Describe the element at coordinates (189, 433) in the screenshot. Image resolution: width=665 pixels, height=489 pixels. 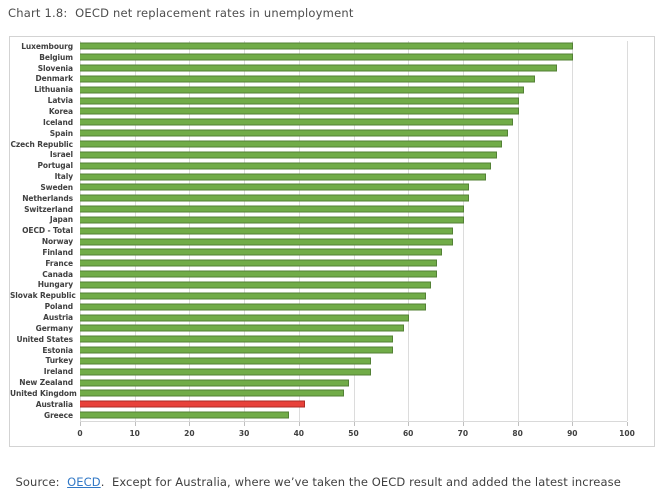
I see `axis-tick-label: 20` at that location.